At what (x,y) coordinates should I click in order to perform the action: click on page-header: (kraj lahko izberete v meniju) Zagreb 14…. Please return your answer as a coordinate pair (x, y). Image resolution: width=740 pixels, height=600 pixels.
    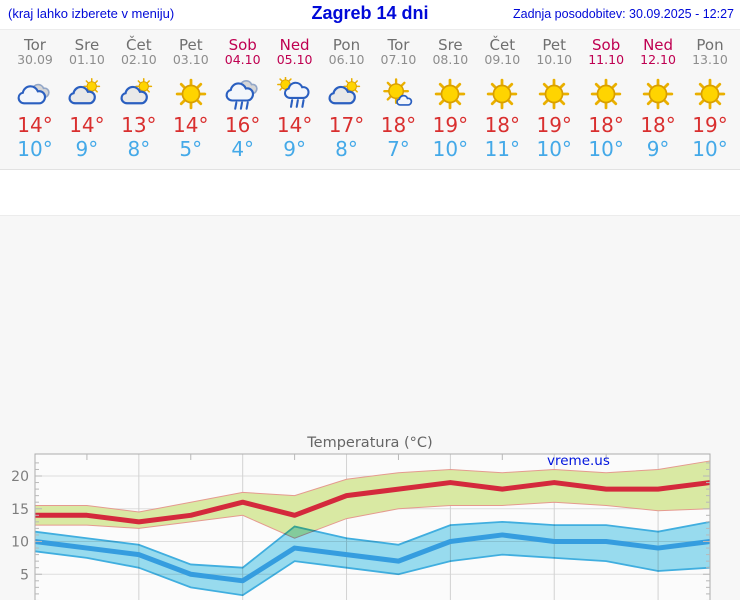
    Looking at the image, I should click on (370, 14).